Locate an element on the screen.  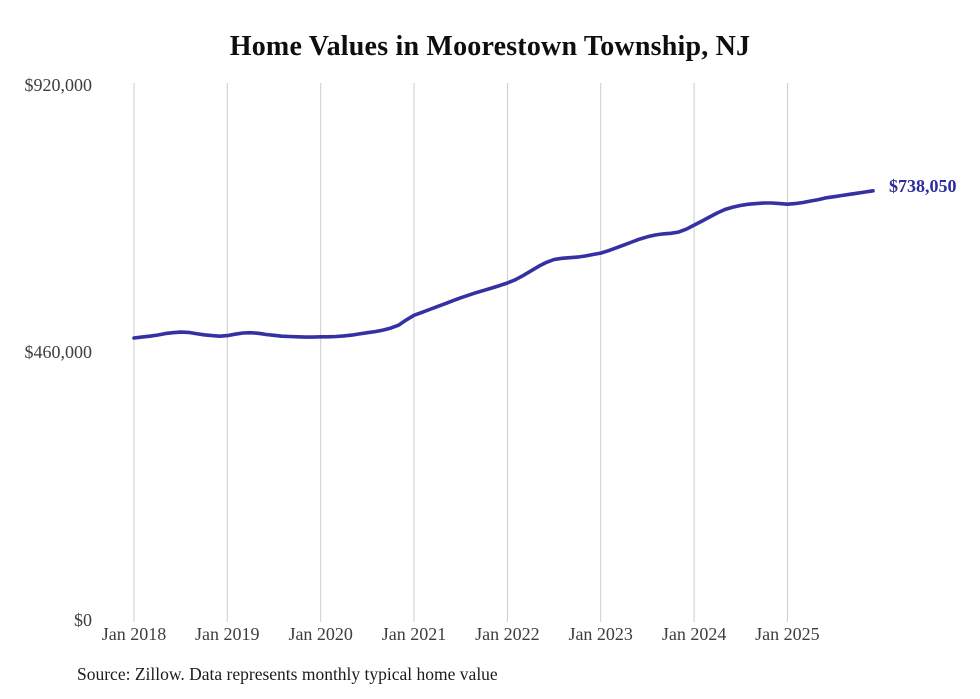
y-tick-label: $460,000 is located at coordinates (58, 352).